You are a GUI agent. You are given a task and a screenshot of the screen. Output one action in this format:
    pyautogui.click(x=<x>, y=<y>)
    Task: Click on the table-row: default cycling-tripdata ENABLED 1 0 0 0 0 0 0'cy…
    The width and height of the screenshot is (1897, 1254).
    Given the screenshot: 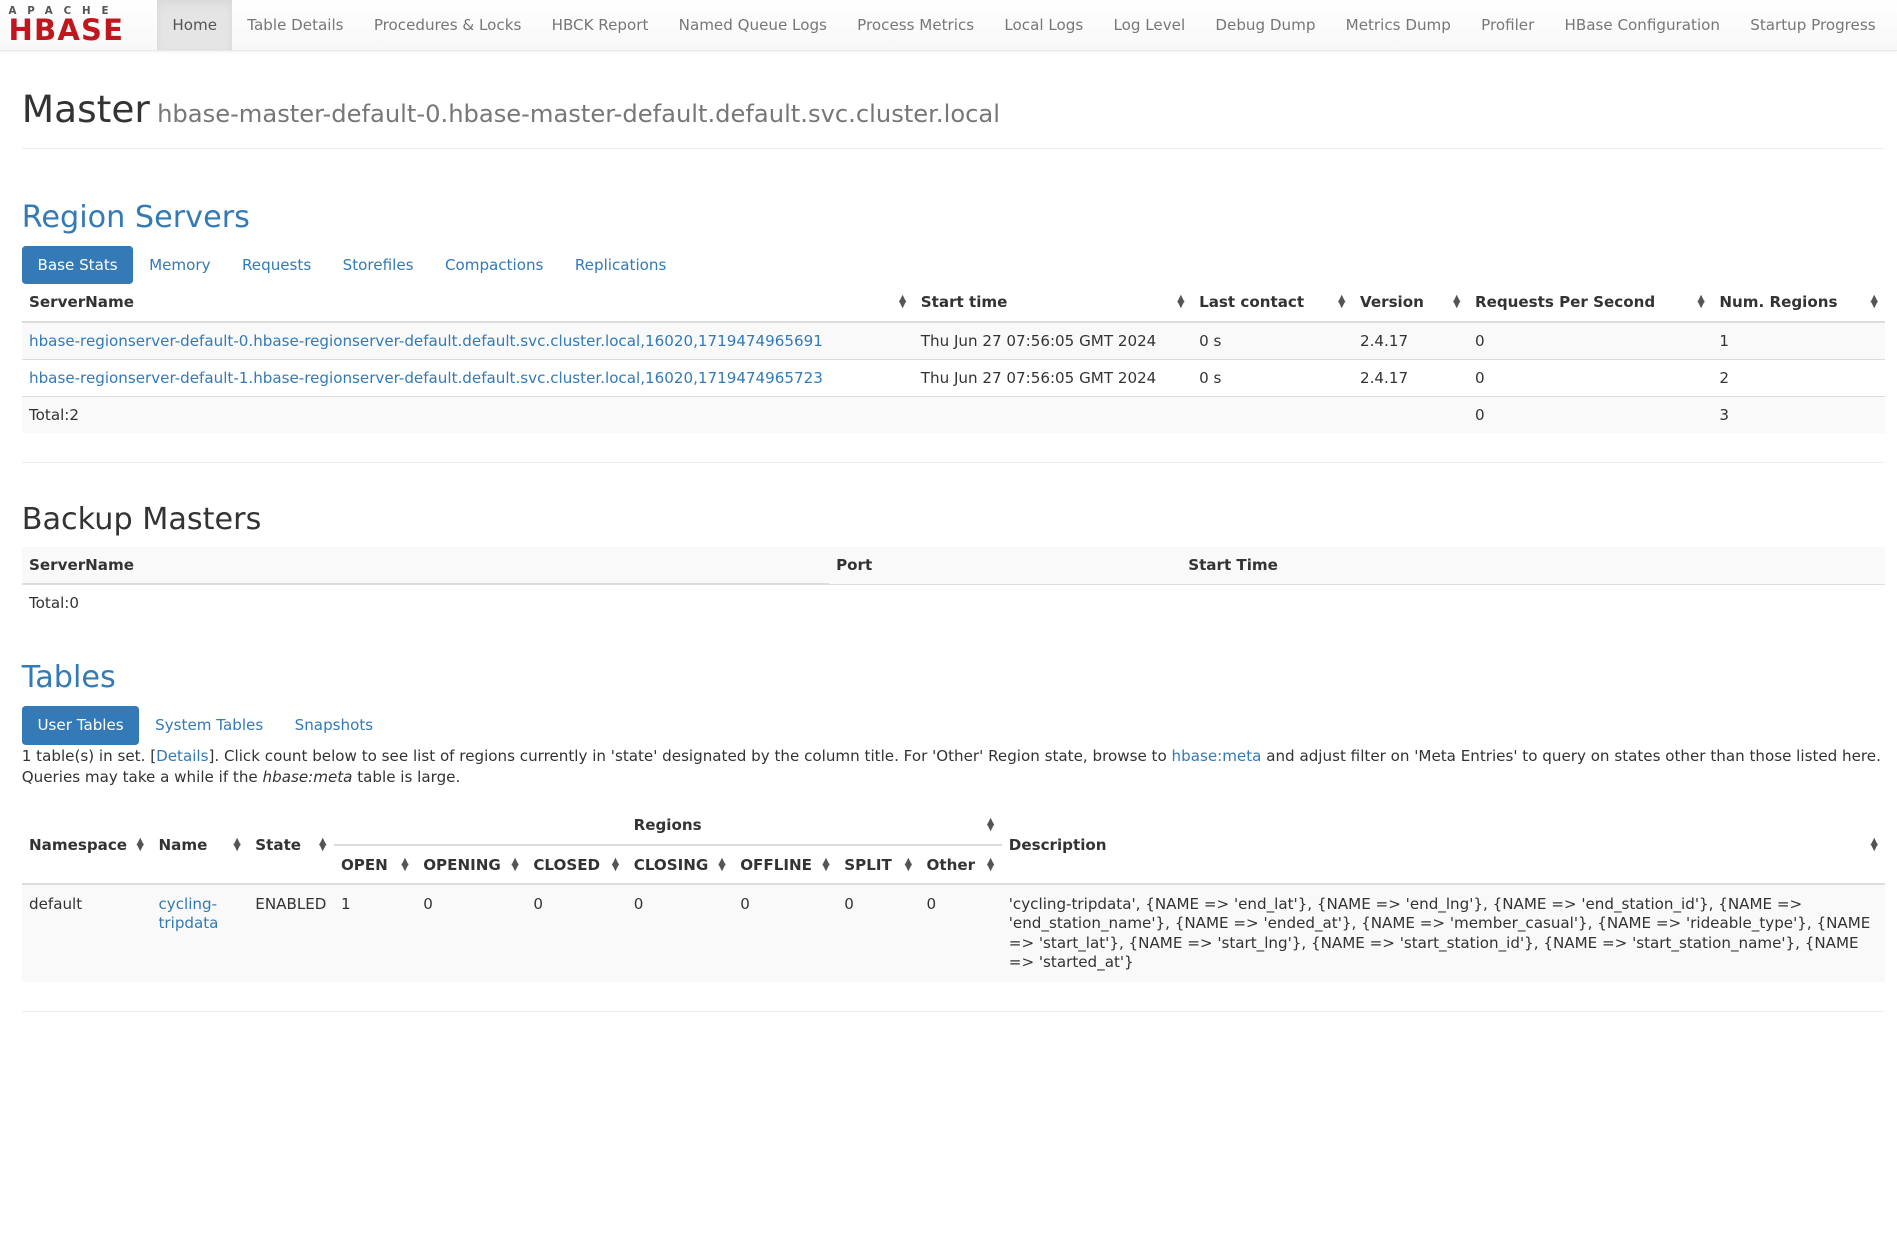 What is the action you would take?
    pyautogui.click(x=953, y=933)
    